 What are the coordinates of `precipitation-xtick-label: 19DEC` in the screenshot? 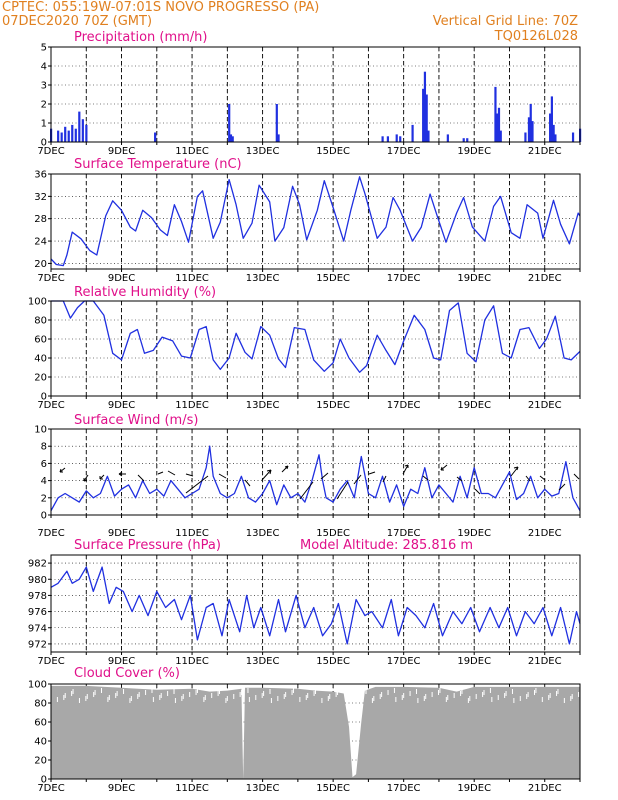 It's located at (474, 151).